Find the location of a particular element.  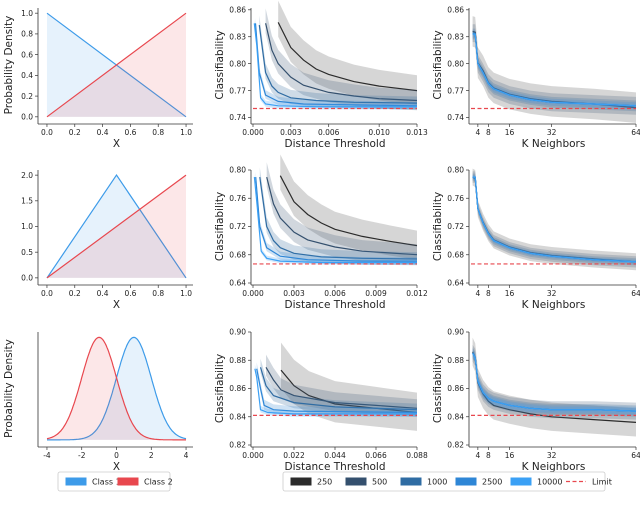

subplot-r3c1: -4 -2 0 2 4 X Probability Density is located at coordinates (98, 402).